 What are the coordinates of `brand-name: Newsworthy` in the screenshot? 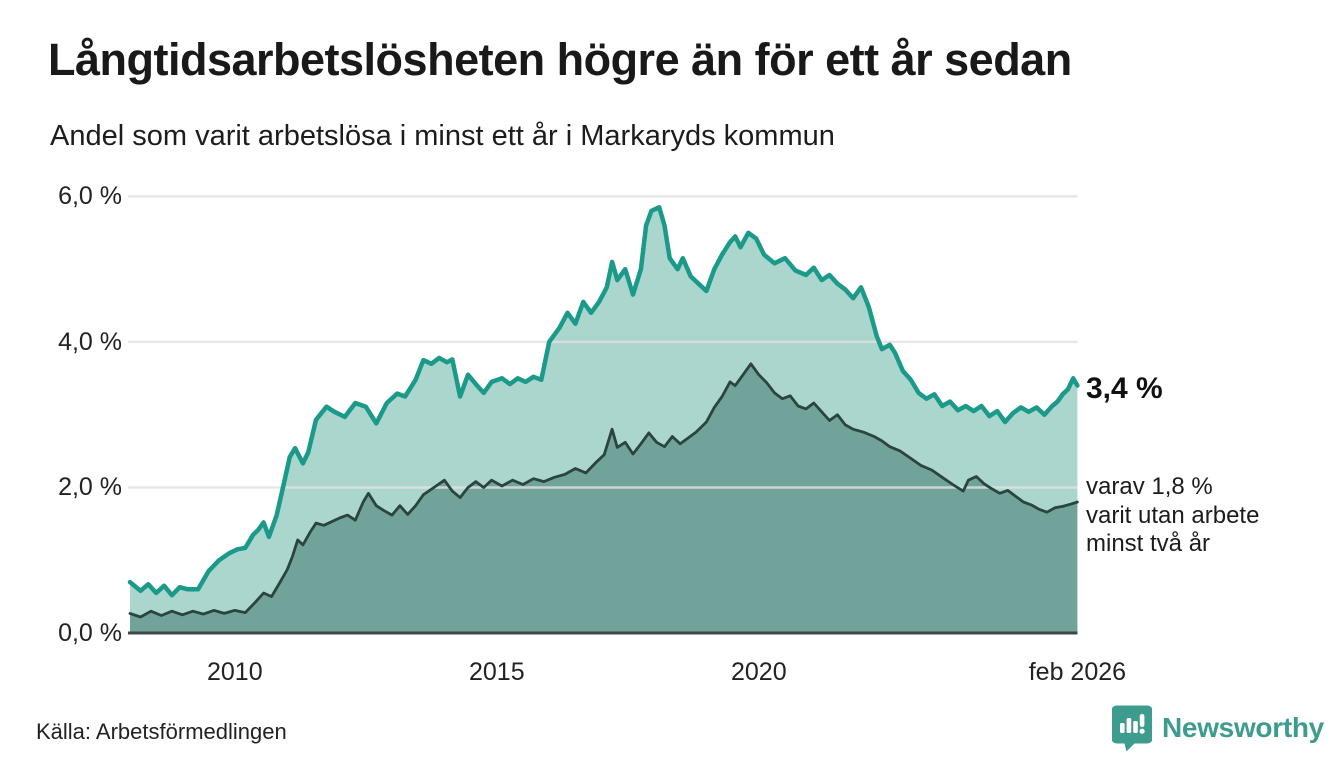 It's located at (1243, 727).